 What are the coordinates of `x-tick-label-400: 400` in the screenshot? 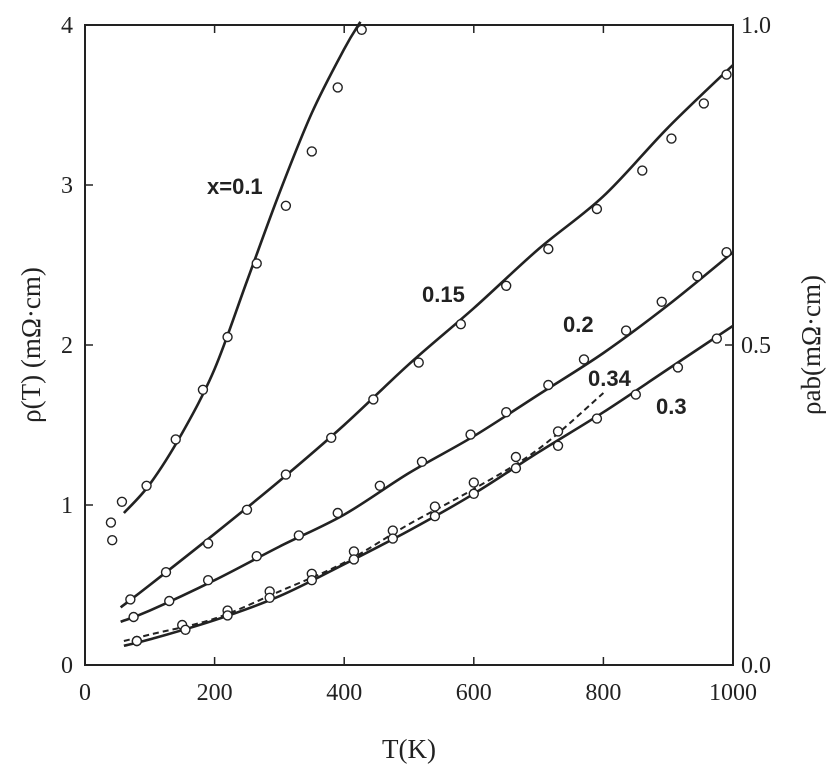 It's located at (344, 693).